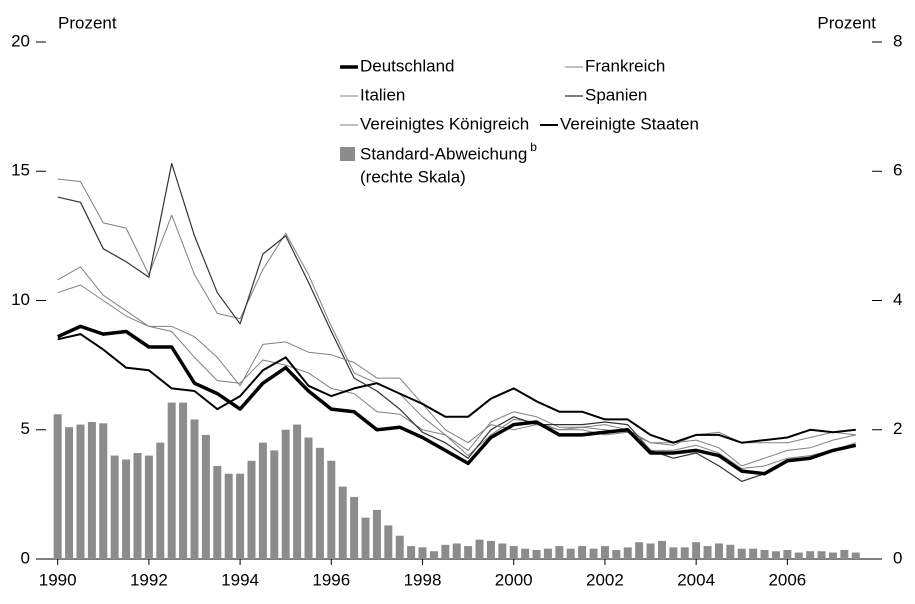 The image size is (915, 604). What do you see at coordinates (897, 299) in the screenshot?
I see `y2-tick-label: 4` at bounding box center [897, 299].